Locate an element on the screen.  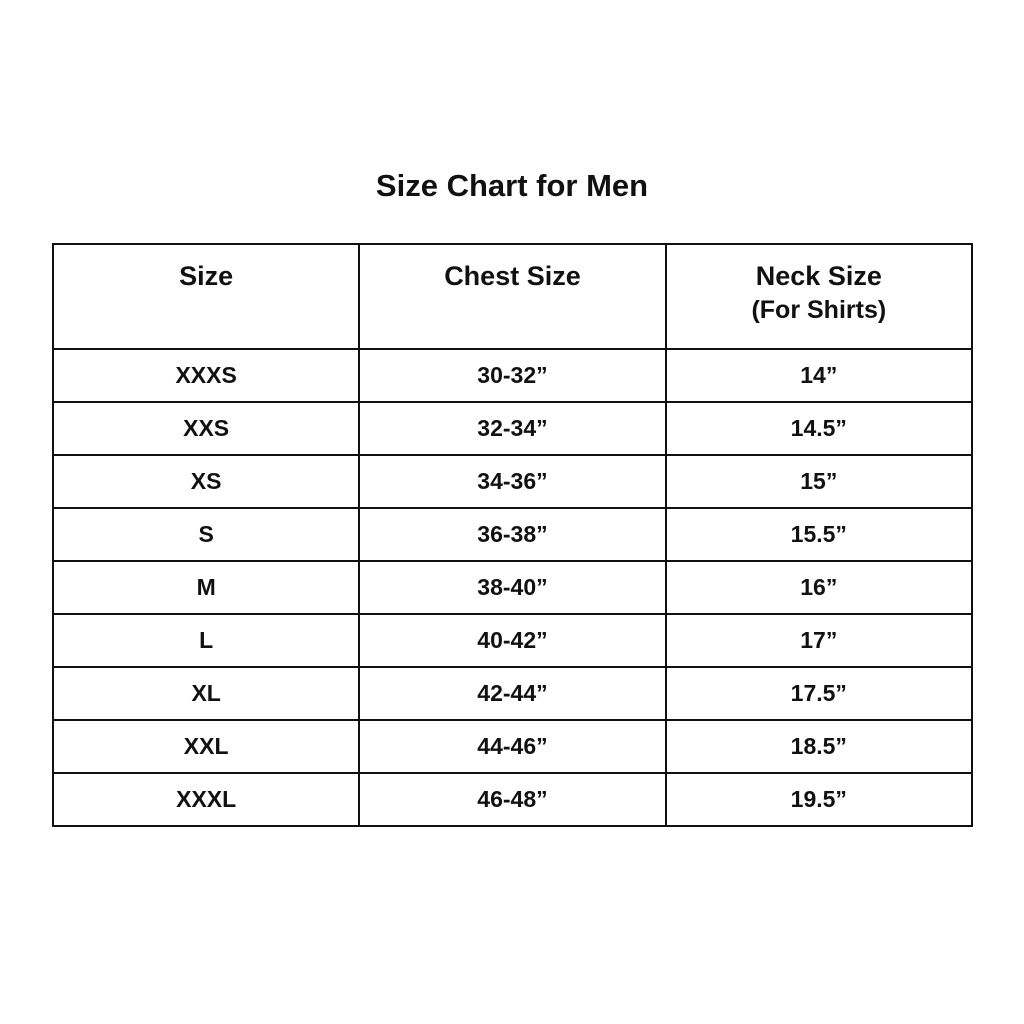
header-label: Chest Size is located at coordinates (512, 276).